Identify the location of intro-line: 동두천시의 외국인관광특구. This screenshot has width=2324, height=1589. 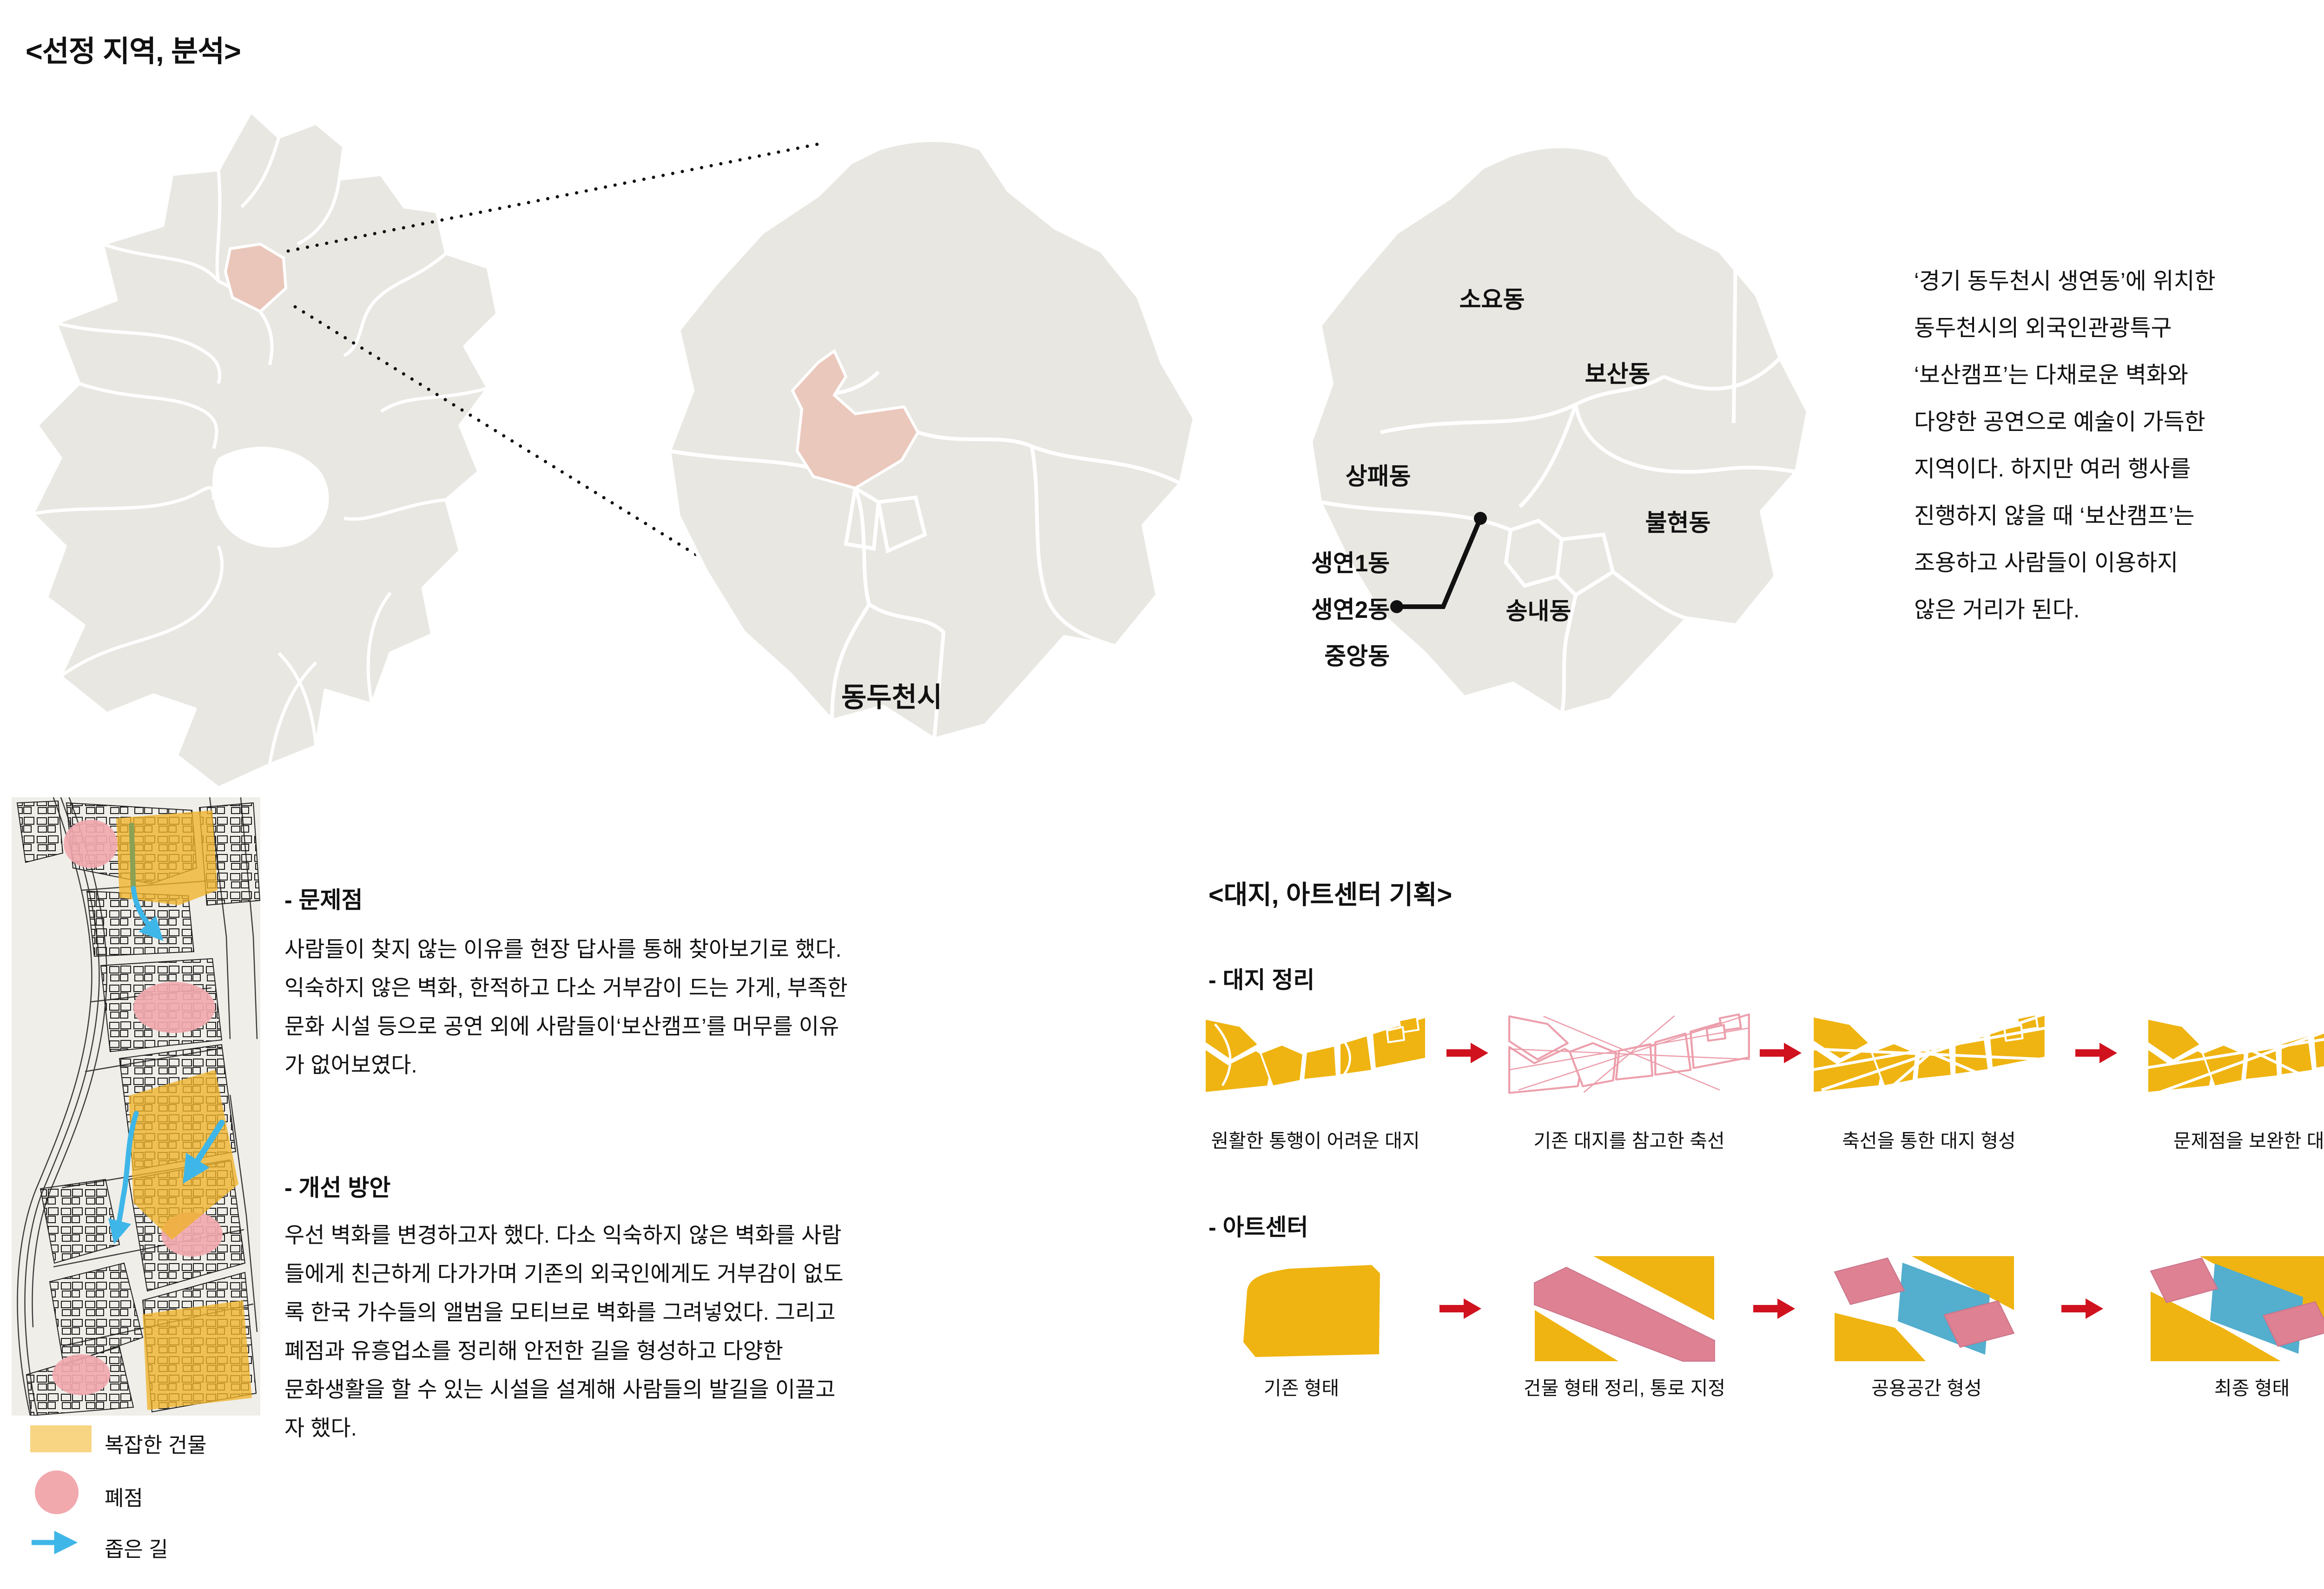
(2043, 329).